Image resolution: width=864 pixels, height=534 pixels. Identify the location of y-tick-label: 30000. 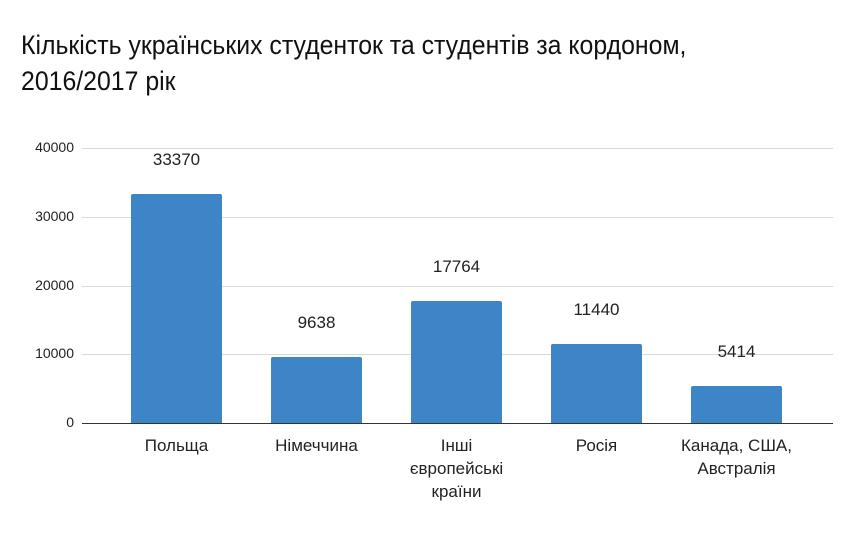
(54, 216).